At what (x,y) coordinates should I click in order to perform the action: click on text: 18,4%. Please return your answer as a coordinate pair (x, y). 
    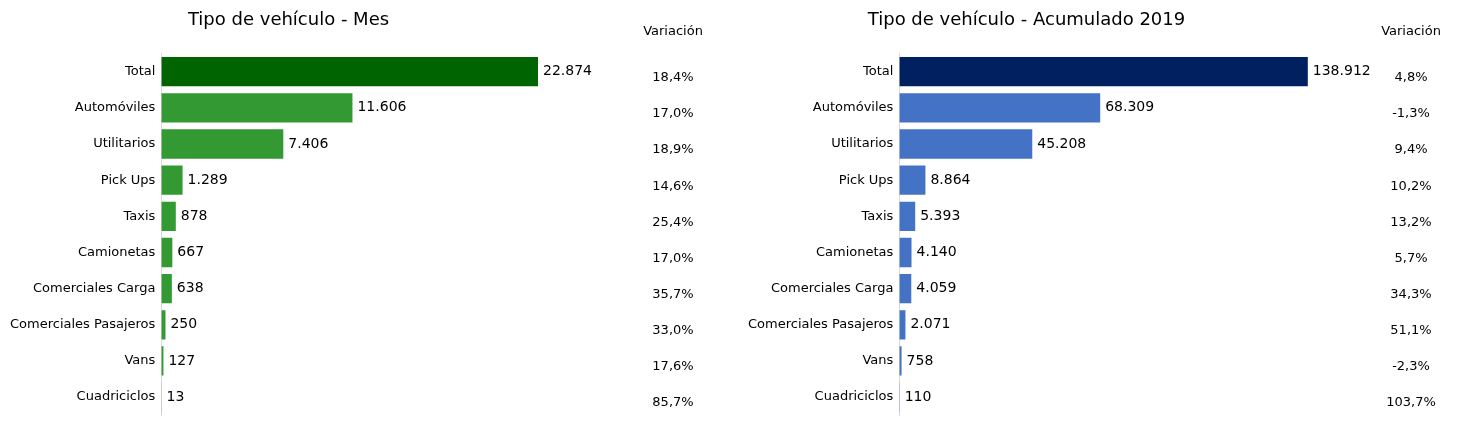
    Looking at the image, I should click on (673, 77).